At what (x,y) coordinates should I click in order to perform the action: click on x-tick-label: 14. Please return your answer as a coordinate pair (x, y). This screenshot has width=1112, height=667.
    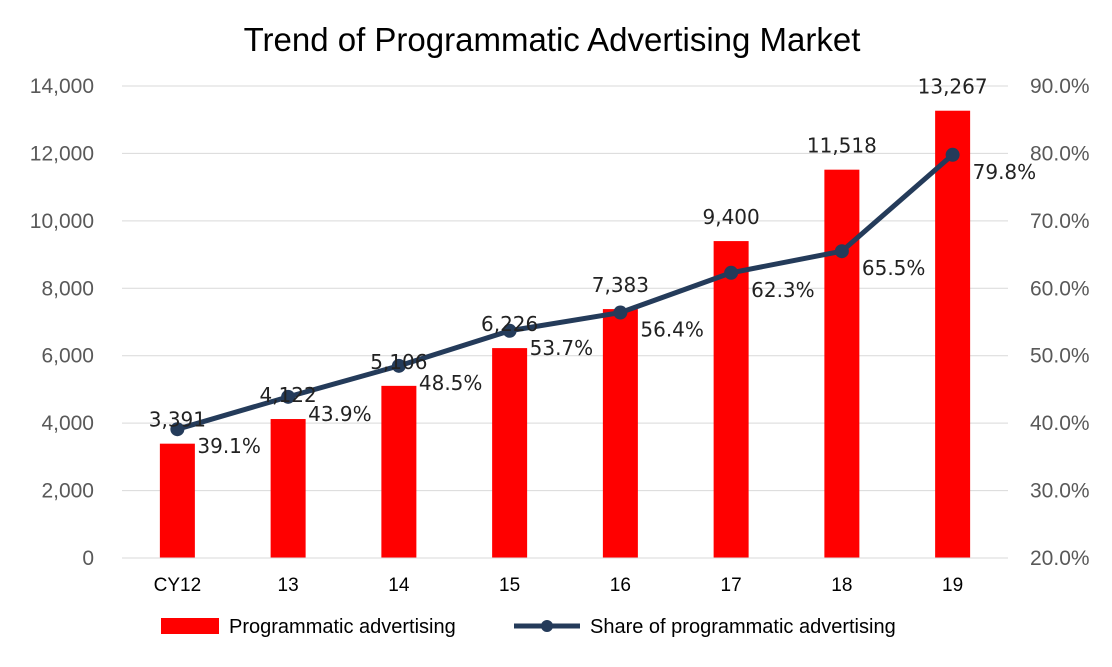
    Looking at the image, I should click on (399, 585).